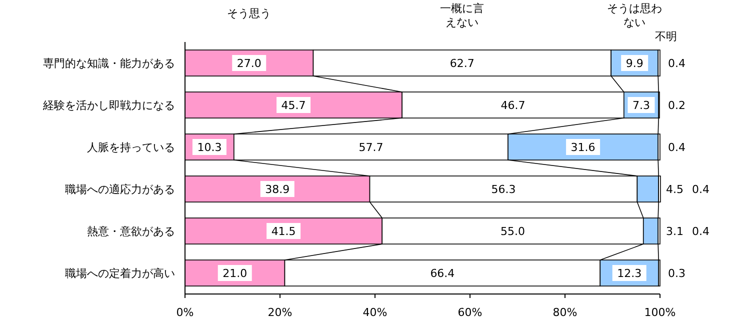 Image resolution: width=731 pixels, height=328 pixels. I want to click on y-tick-label: 職場への定着力が高い, so click(120, 273).